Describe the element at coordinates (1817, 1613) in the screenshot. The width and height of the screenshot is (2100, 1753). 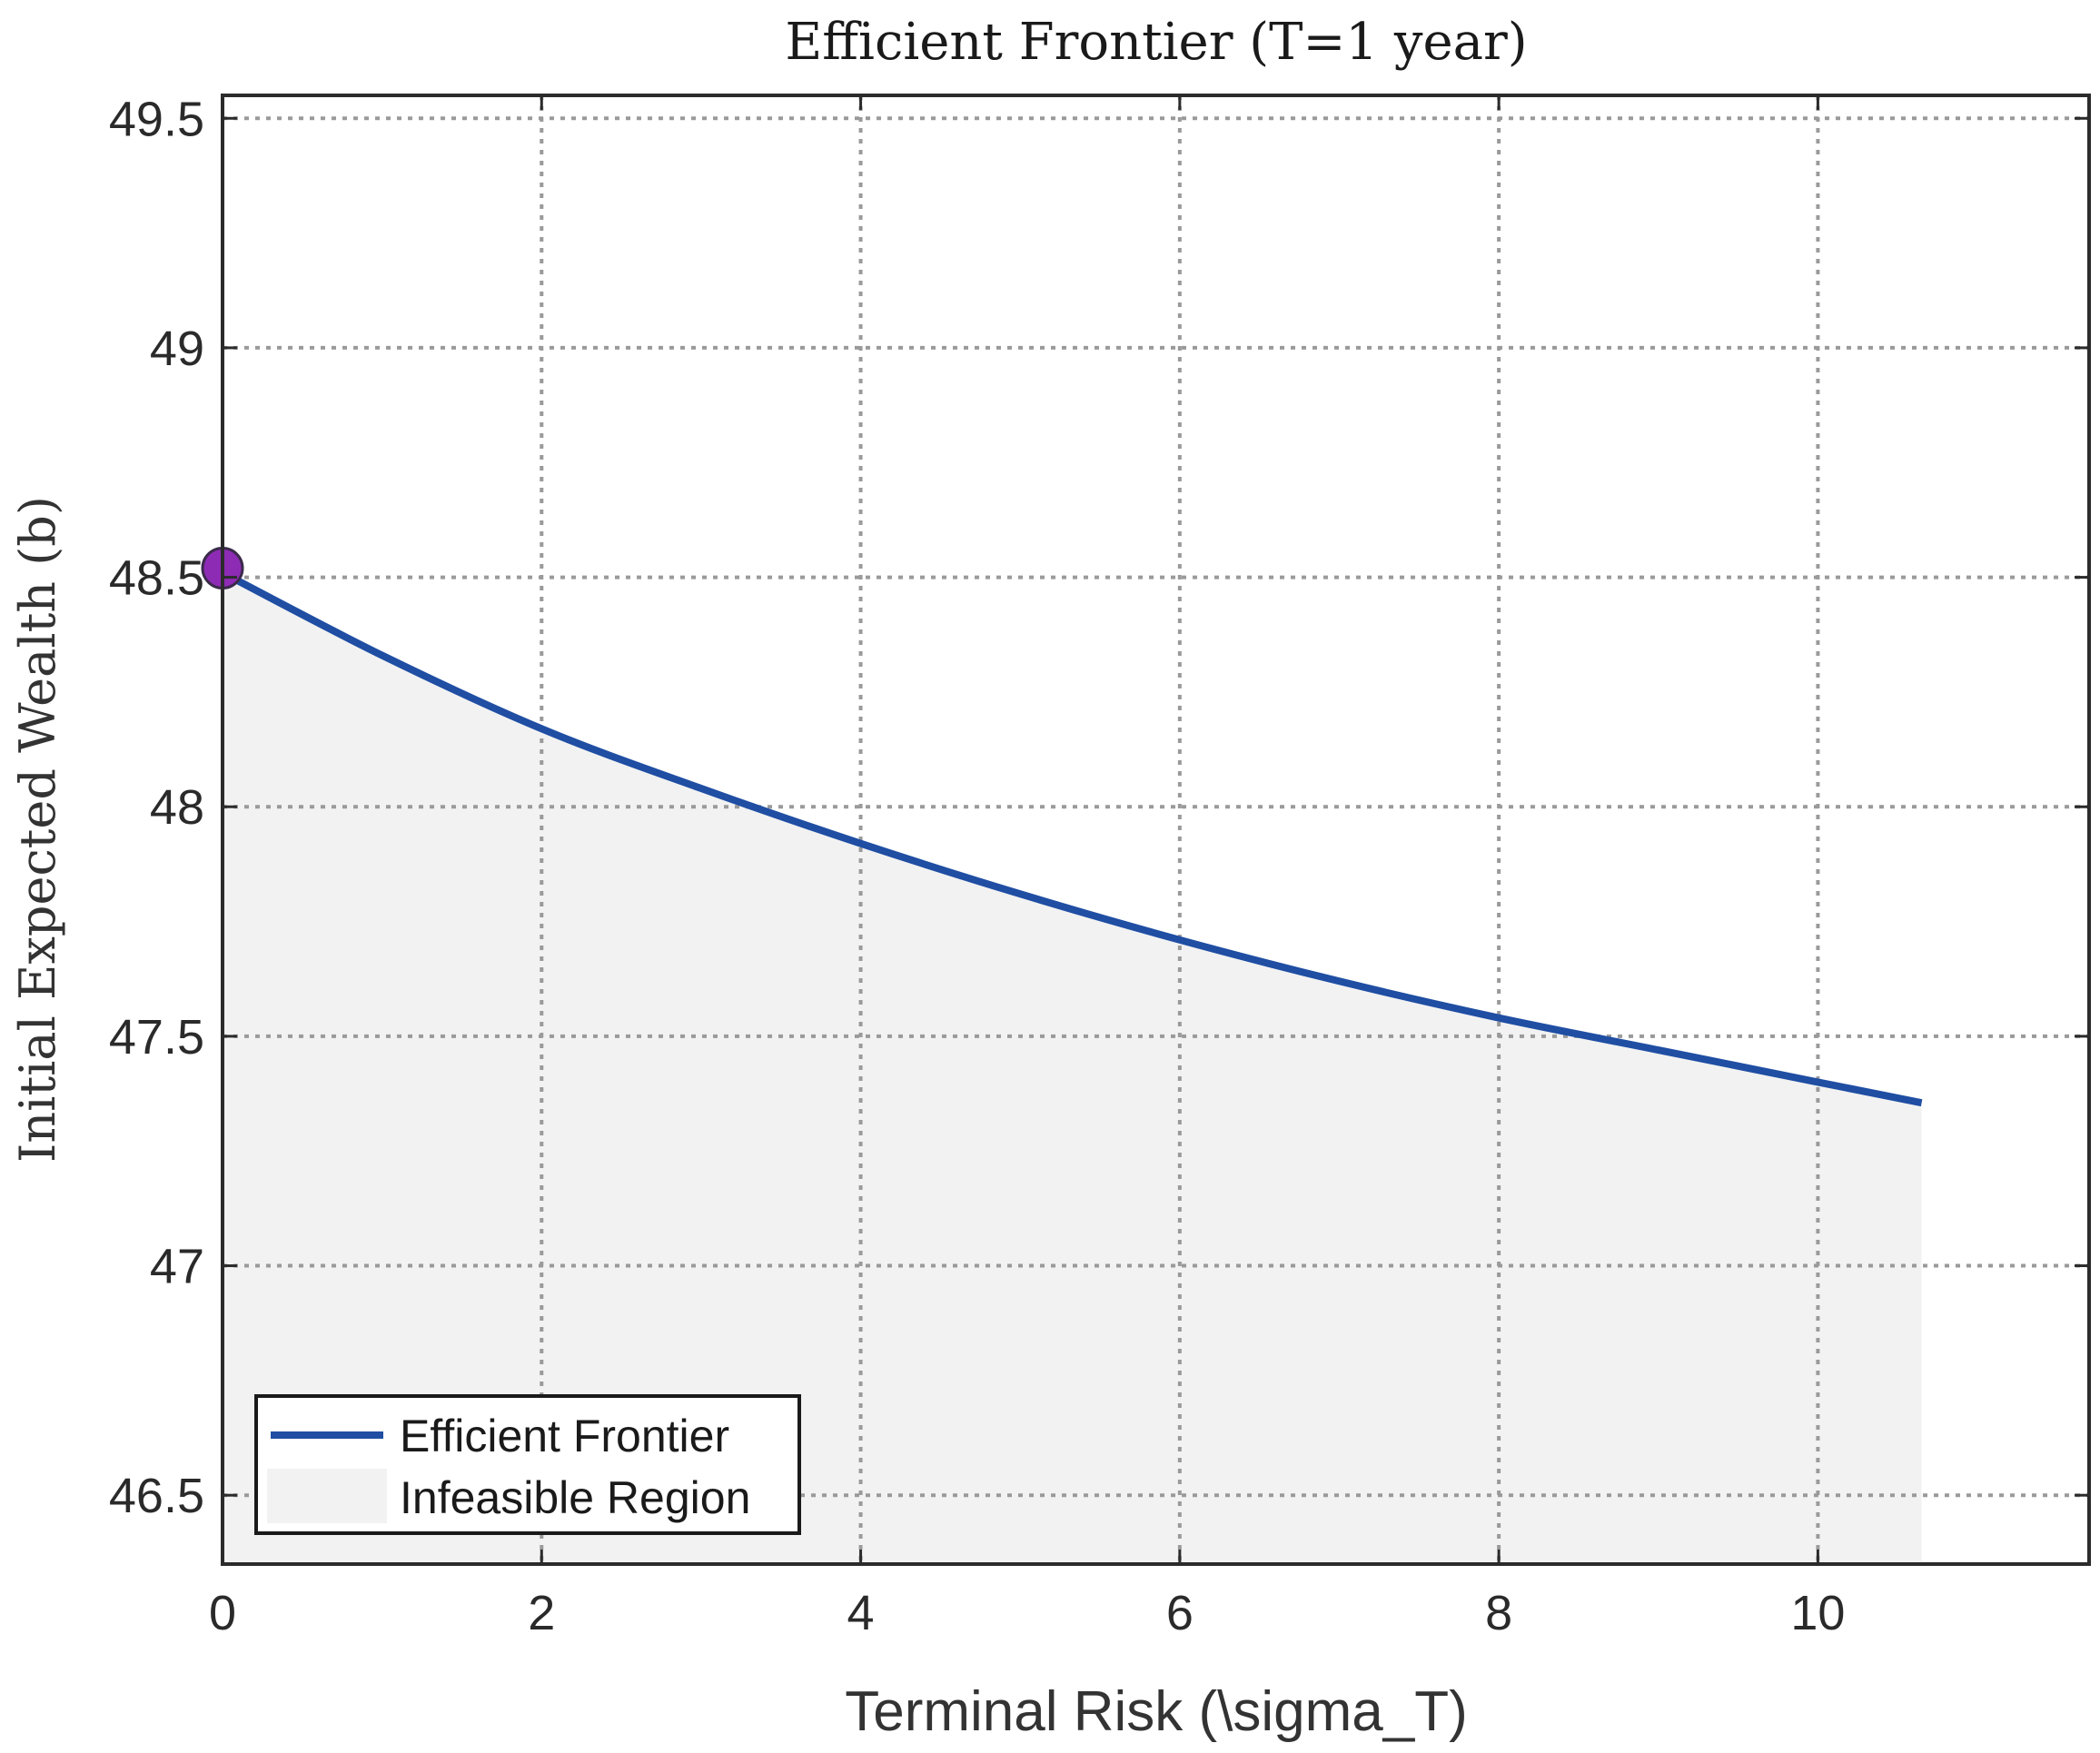
I see `x-tick-label-5: 10` at that location.